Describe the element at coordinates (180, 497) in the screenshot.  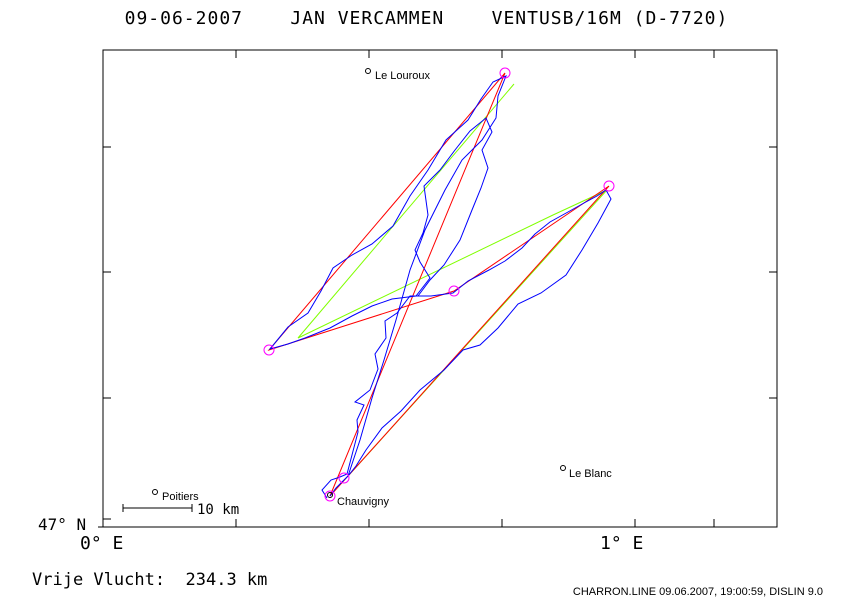
I see `place-label: Poitiers` at that location.